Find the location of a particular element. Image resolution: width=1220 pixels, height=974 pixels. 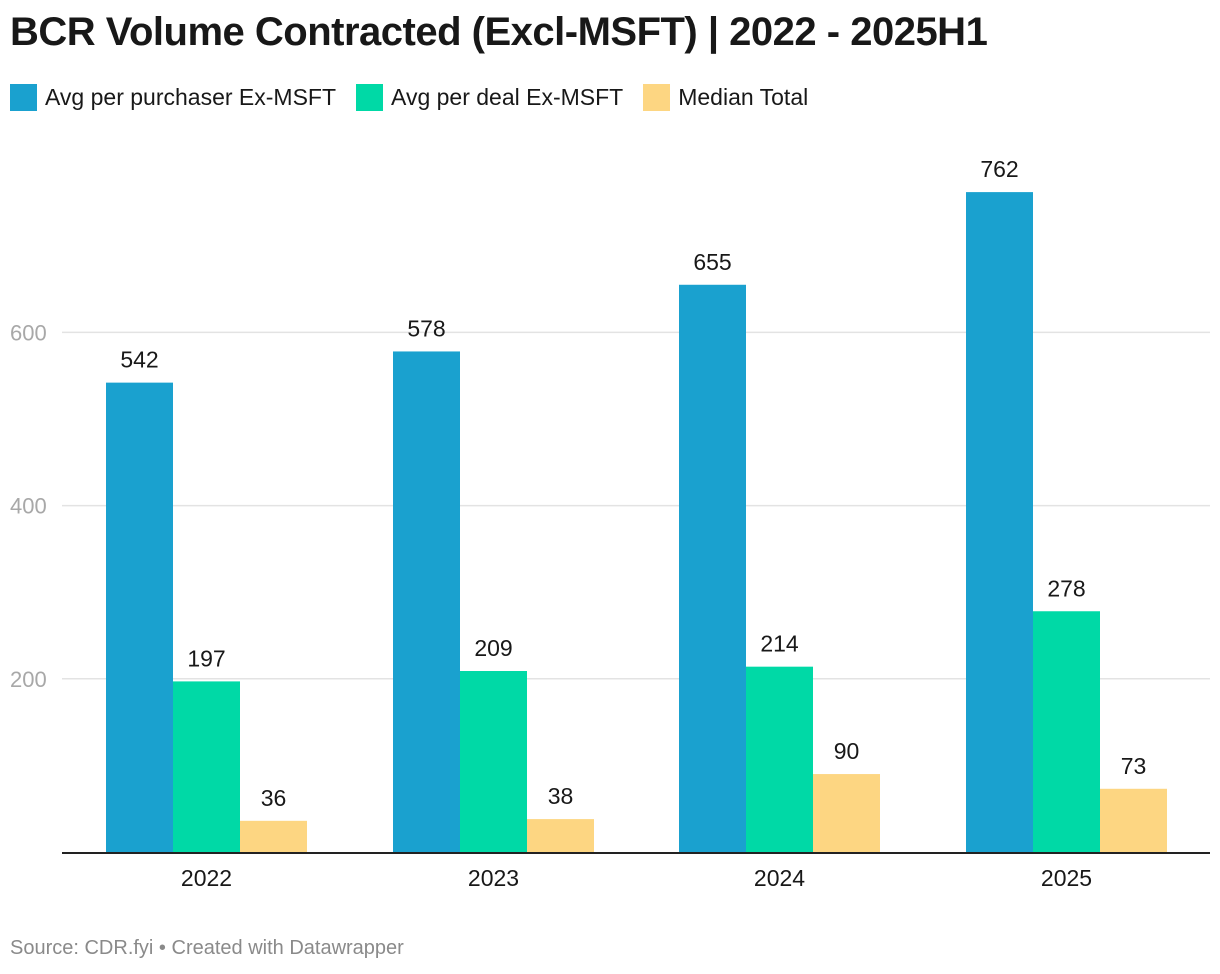

bar-value-label: 197 is located at coordinates (206, 658).